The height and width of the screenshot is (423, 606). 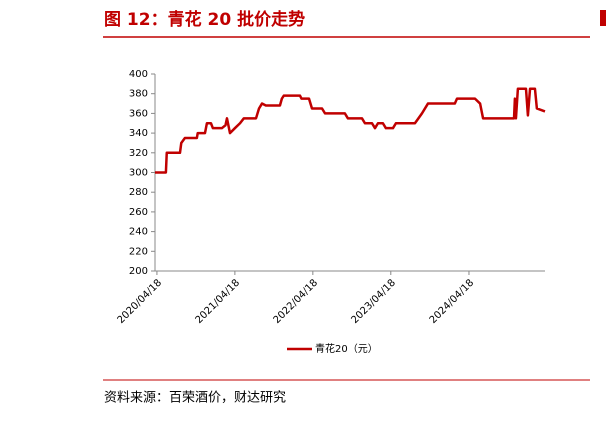 I want to click on legend-label: 青花20（元）, so click(x=346, y=348).